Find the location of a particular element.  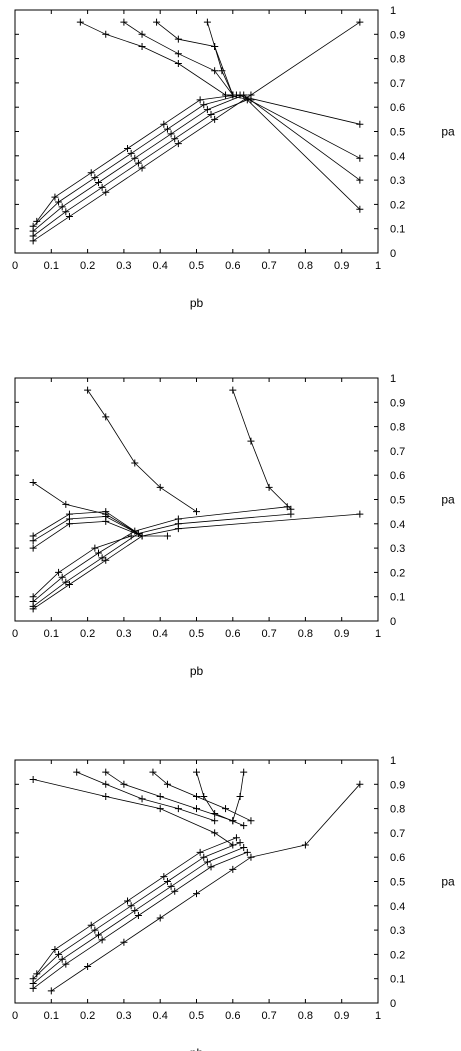

x-tick-label: 0.5 is located at coordinates (196, 634).